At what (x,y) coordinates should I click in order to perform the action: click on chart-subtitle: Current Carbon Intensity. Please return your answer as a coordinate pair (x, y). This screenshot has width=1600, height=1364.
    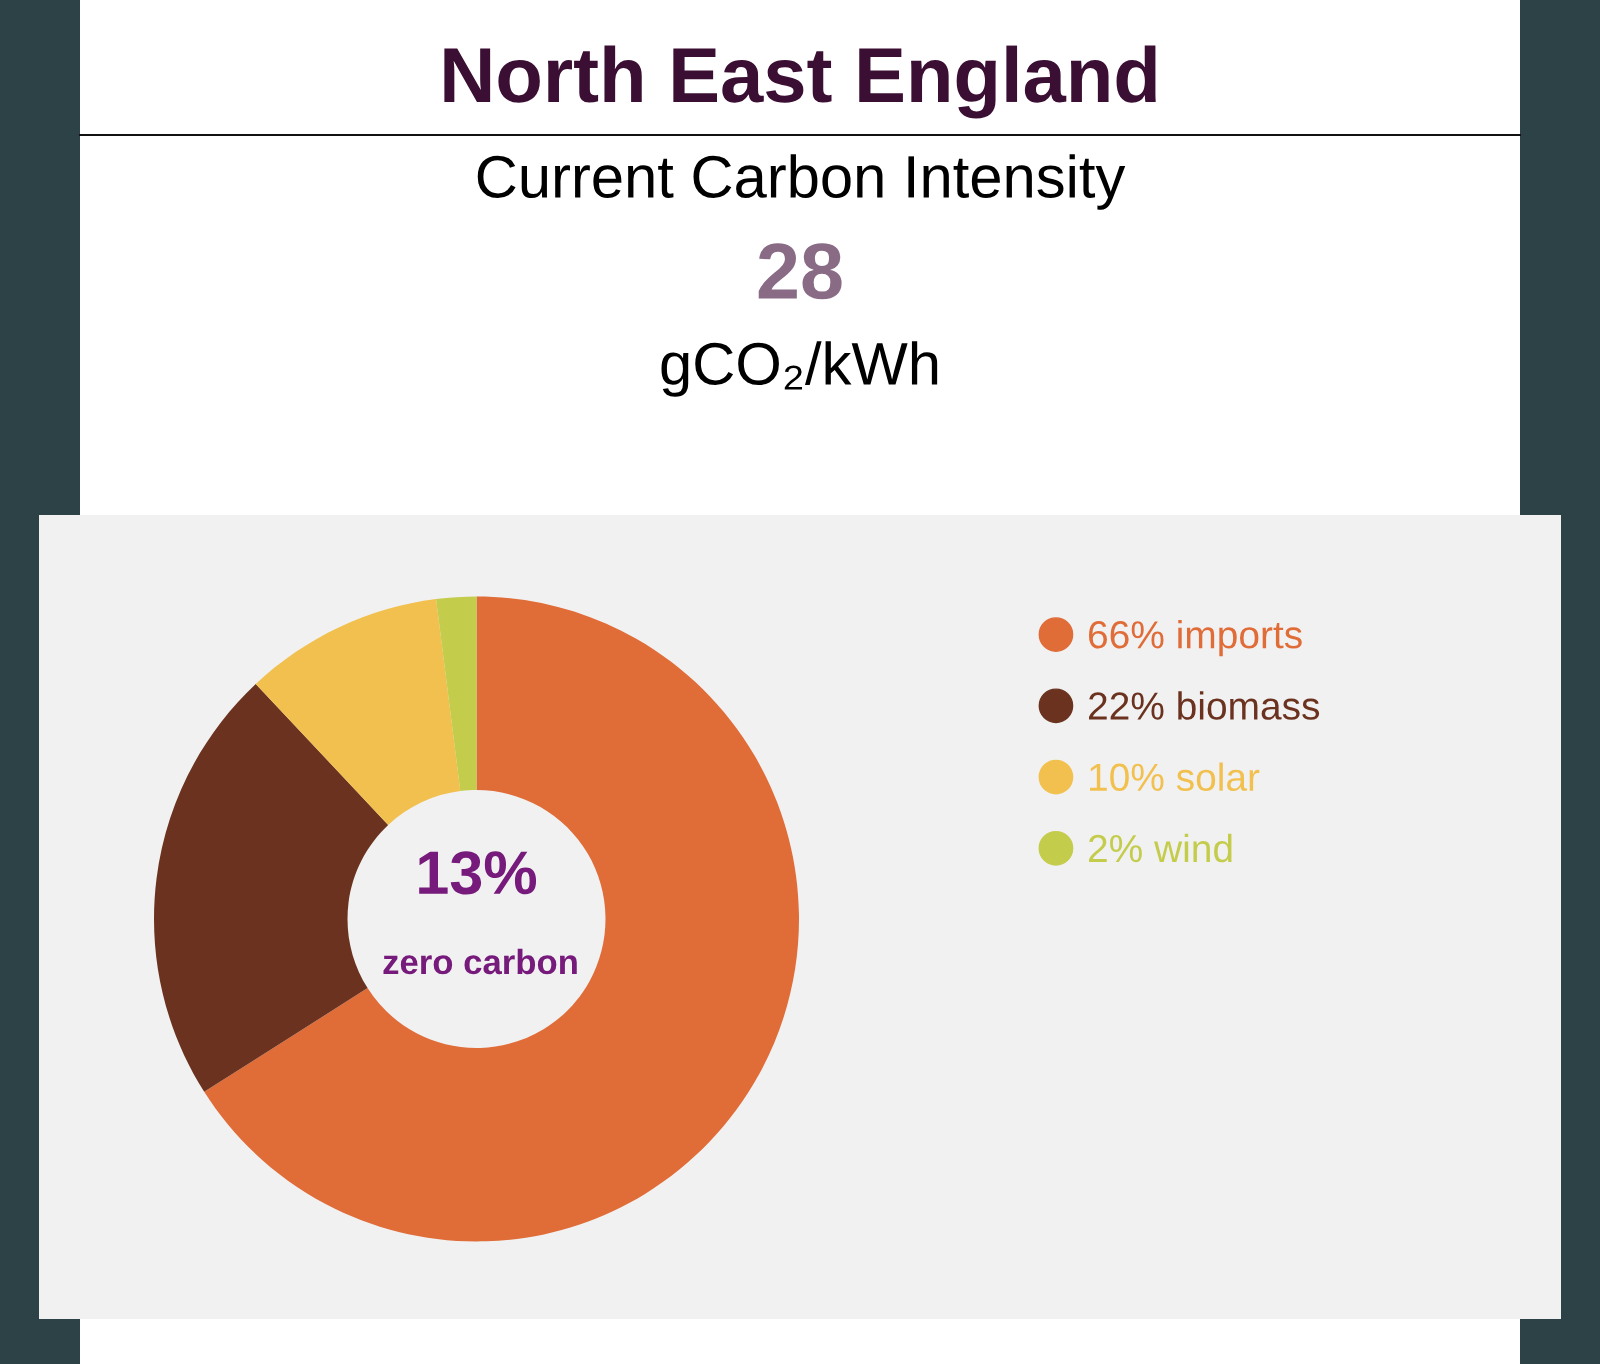
    Looking at the image, I should click on (801, 182).